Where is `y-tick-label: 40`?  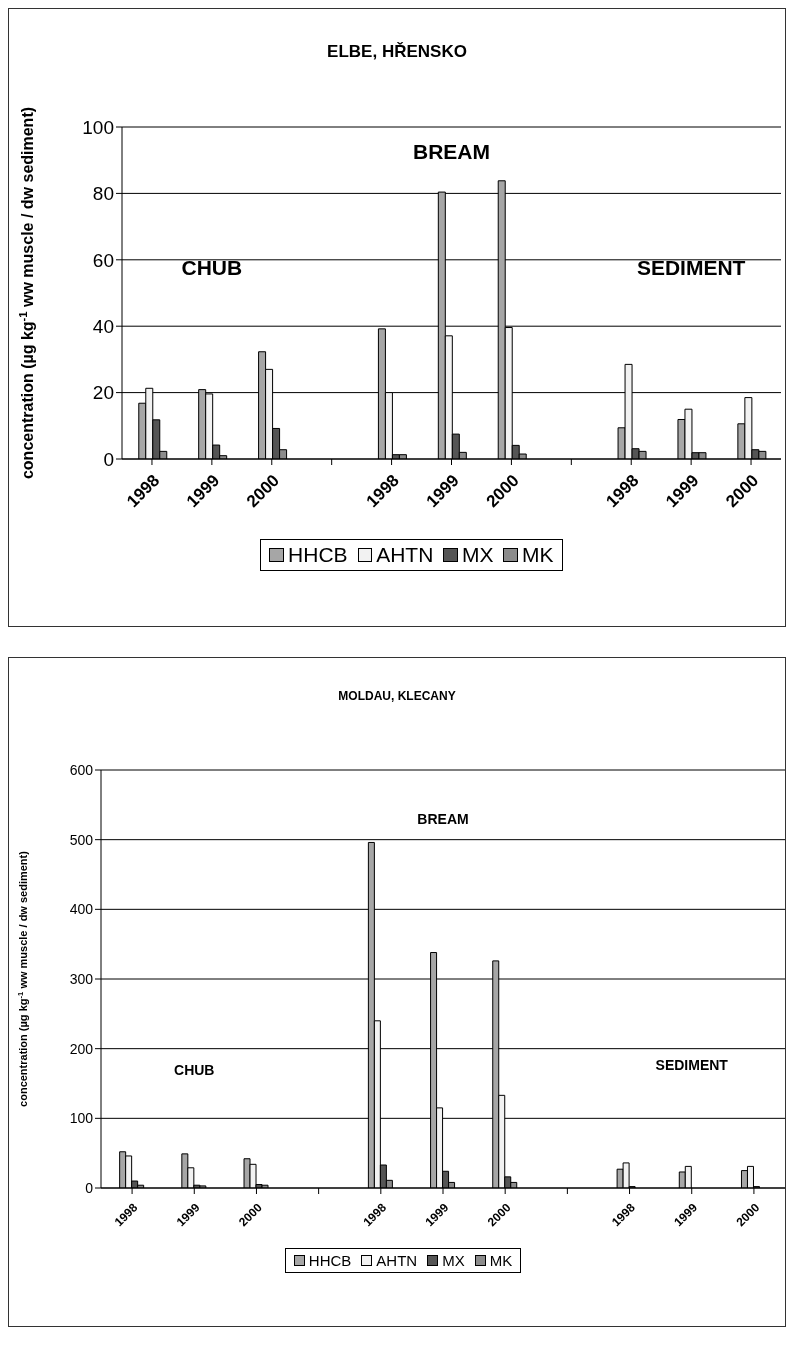 y-tick-label: 40 is located at coordinates (103, 326).